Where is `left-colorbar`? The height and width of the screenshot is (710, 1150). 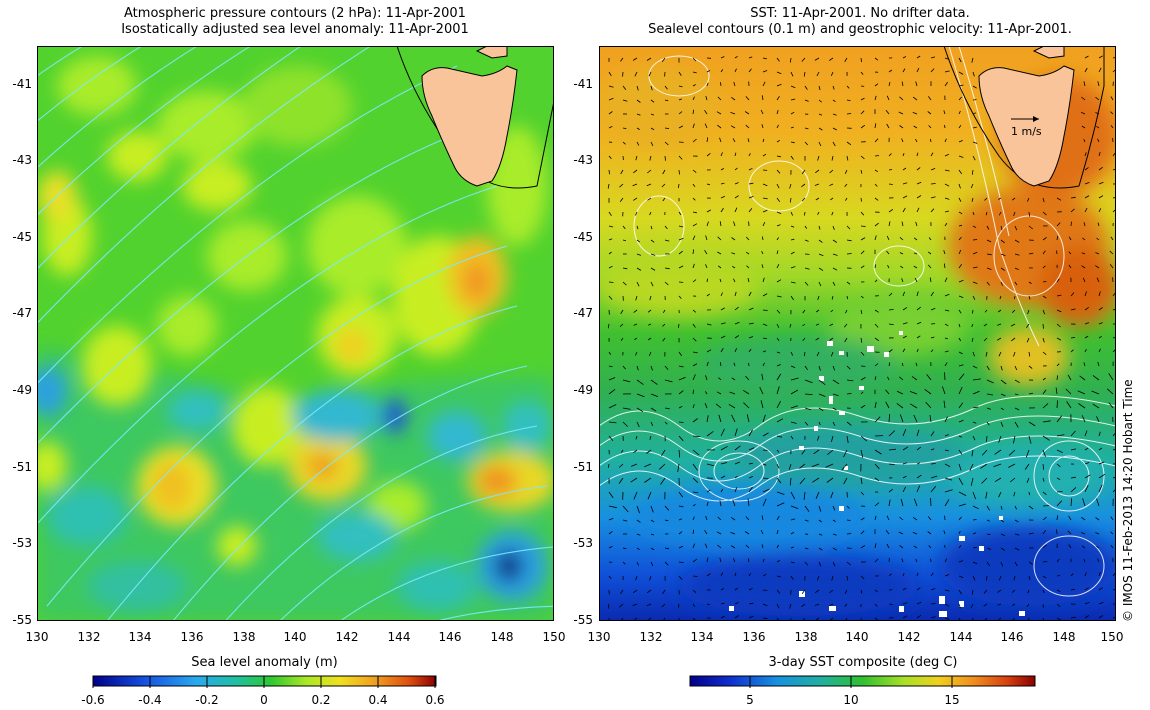 left-colorbar is located at coordinates (264, 681).